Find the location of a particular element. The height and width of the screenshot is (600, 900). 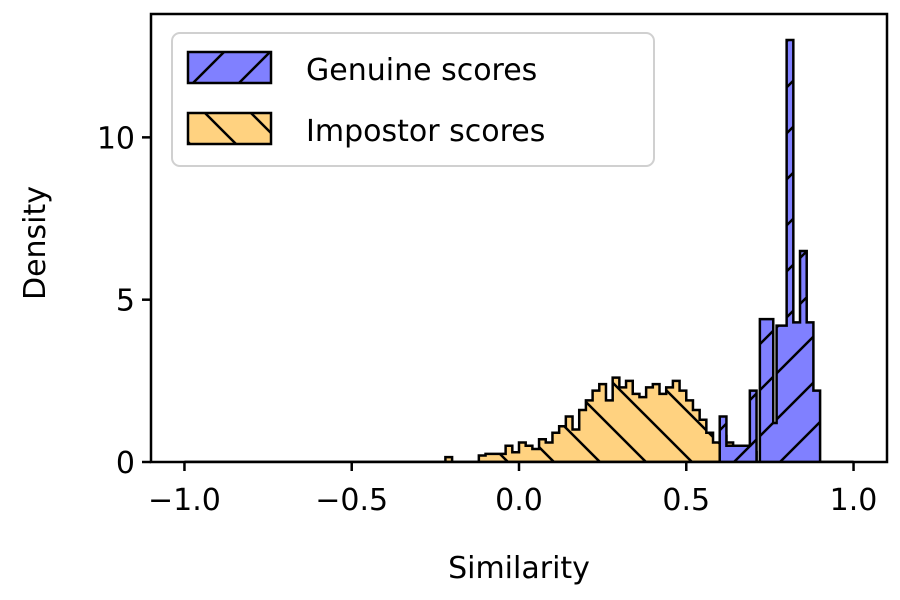

y-tick-label: 5 is located at coordinates (125, 301).